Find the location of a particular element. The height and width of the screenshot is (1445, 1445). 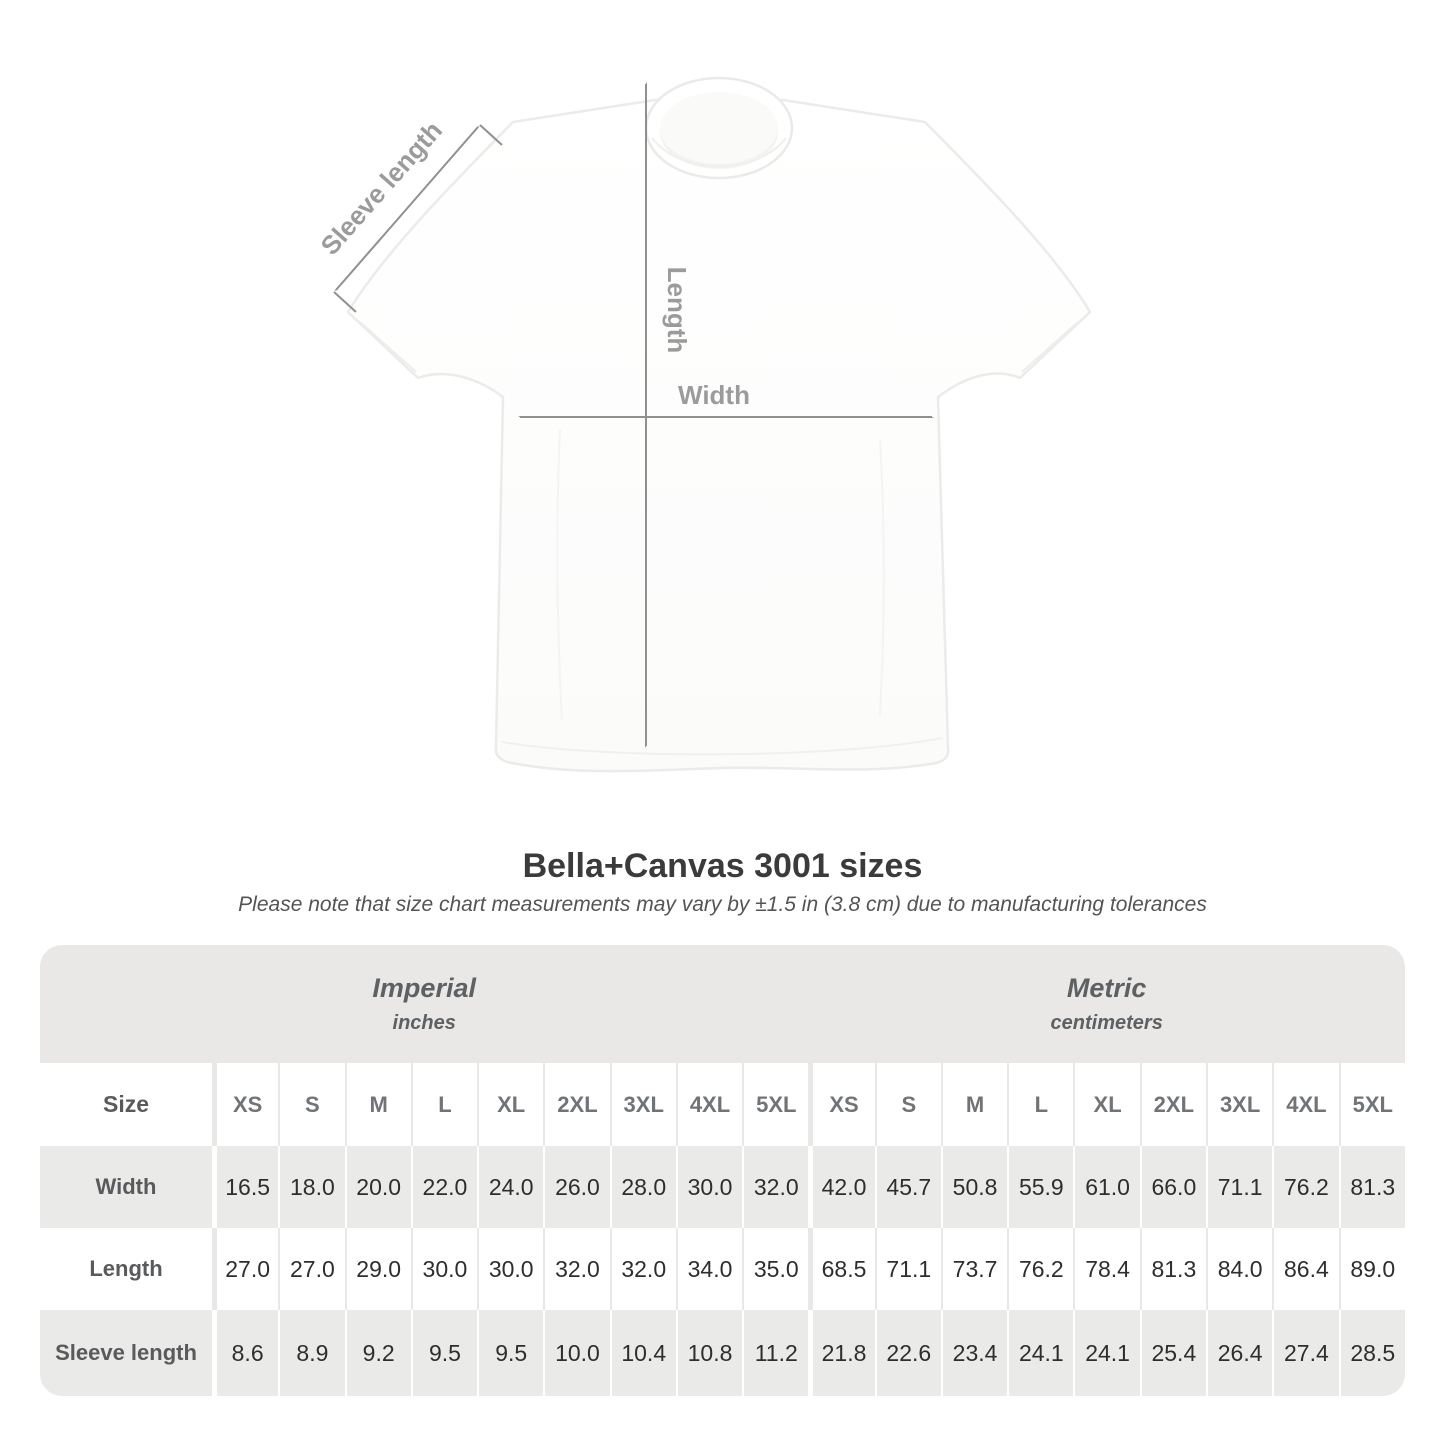

unit-header-row: Imperial inches Metric centimeters is located at coordinates (722, 1004).